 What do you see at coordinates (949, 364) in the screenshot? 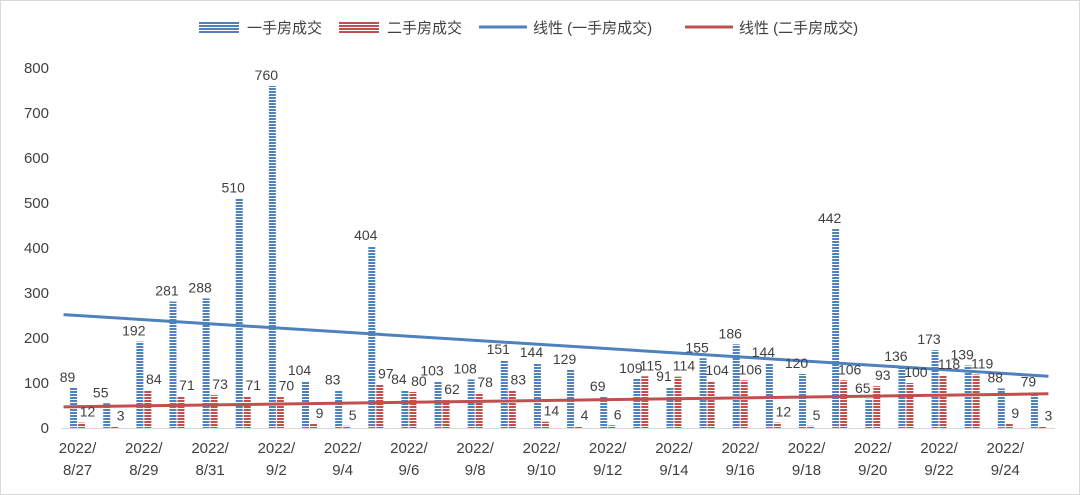
I see `data-label-second-hand: 118` at bounding box center [949, 364].